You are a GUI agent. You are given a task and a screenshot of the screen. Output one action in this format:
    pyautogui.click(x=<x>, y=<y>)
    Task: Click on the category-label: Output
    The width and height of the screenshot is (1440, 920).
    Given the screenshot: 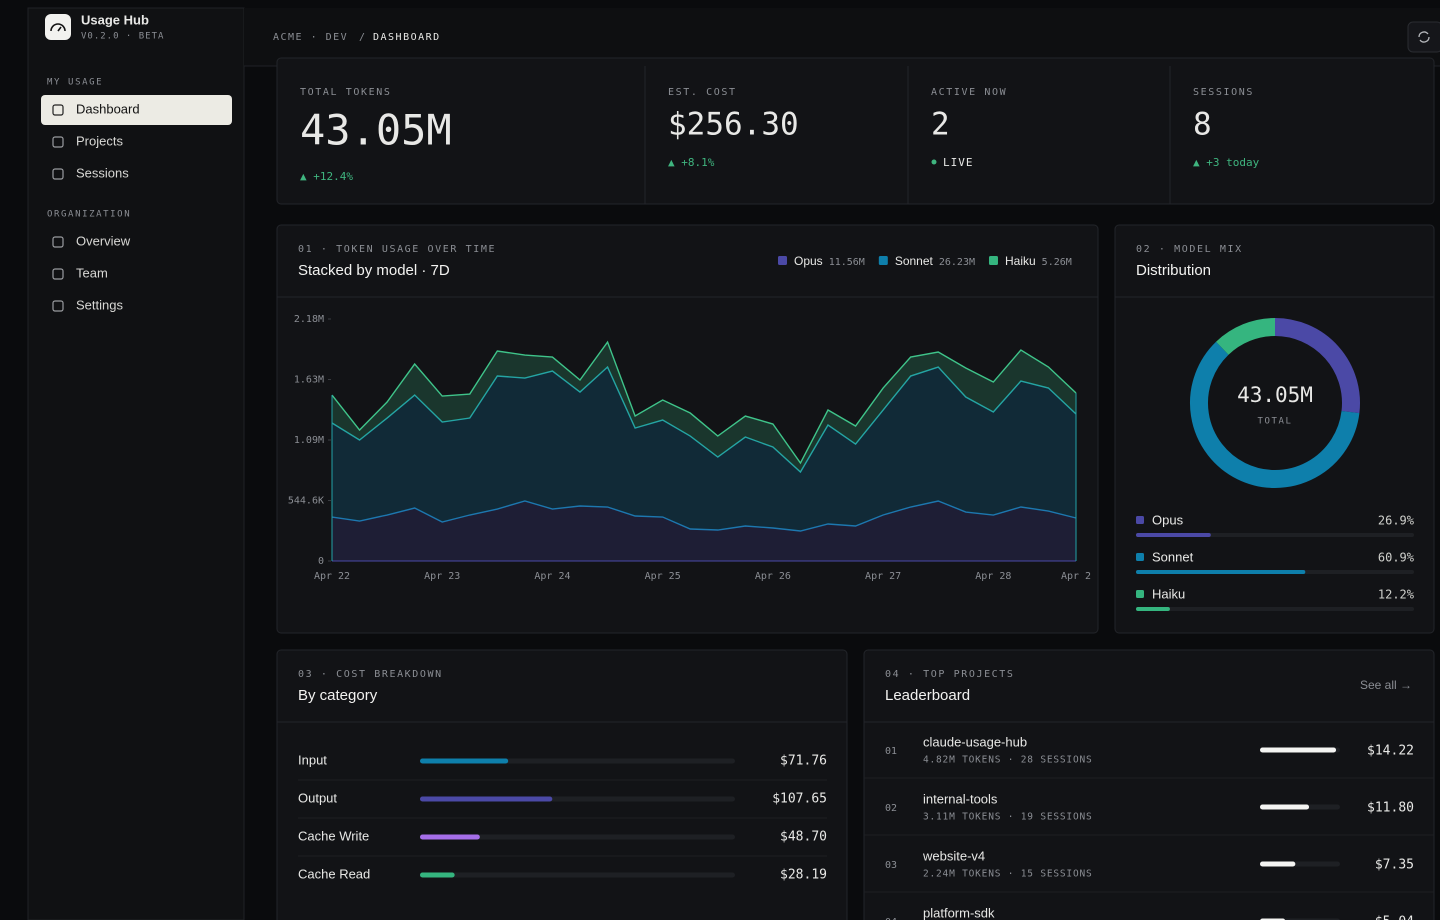 What is the action you would take?
    pyautogui.click(x=317, y=797)
    